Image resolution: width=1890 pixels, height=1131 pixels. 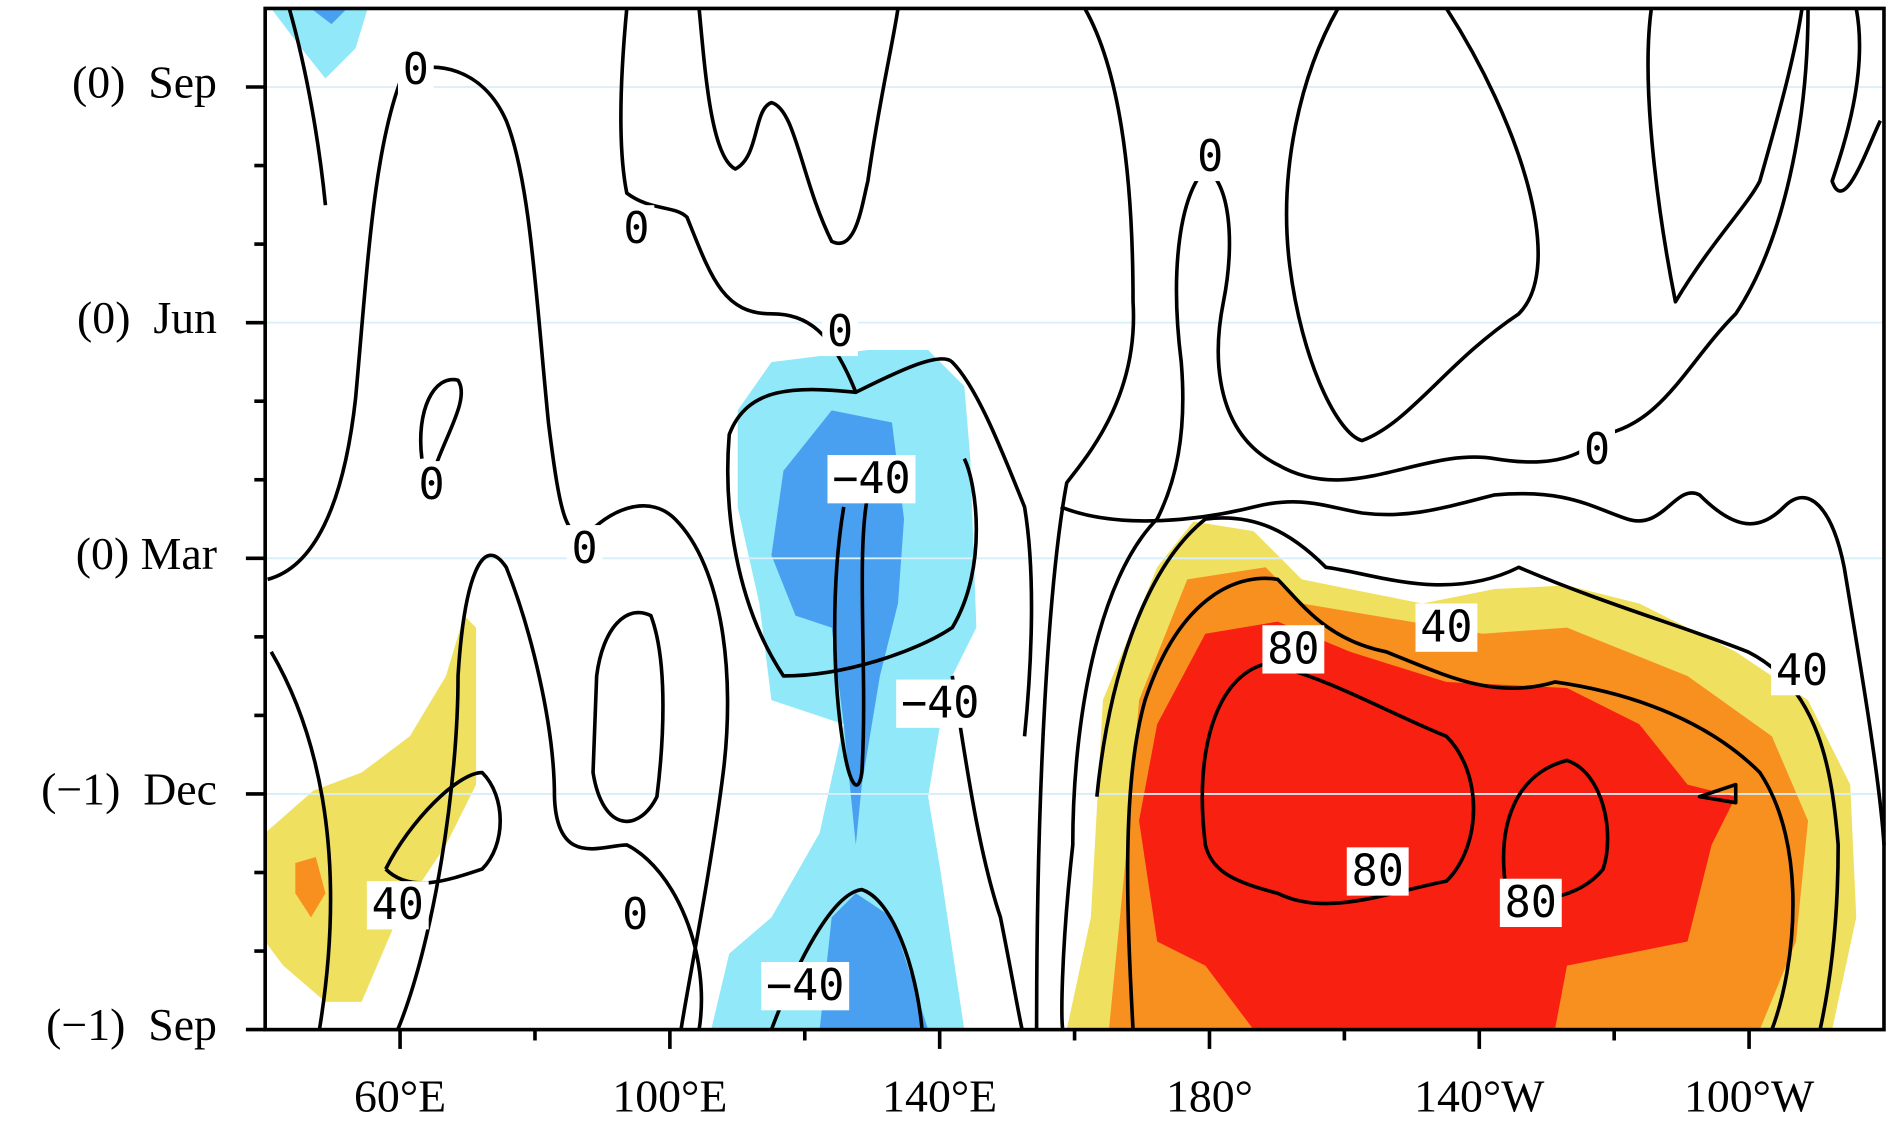 I want to click on y-tick-label: (0) Sep, so click(x=144, y=81).